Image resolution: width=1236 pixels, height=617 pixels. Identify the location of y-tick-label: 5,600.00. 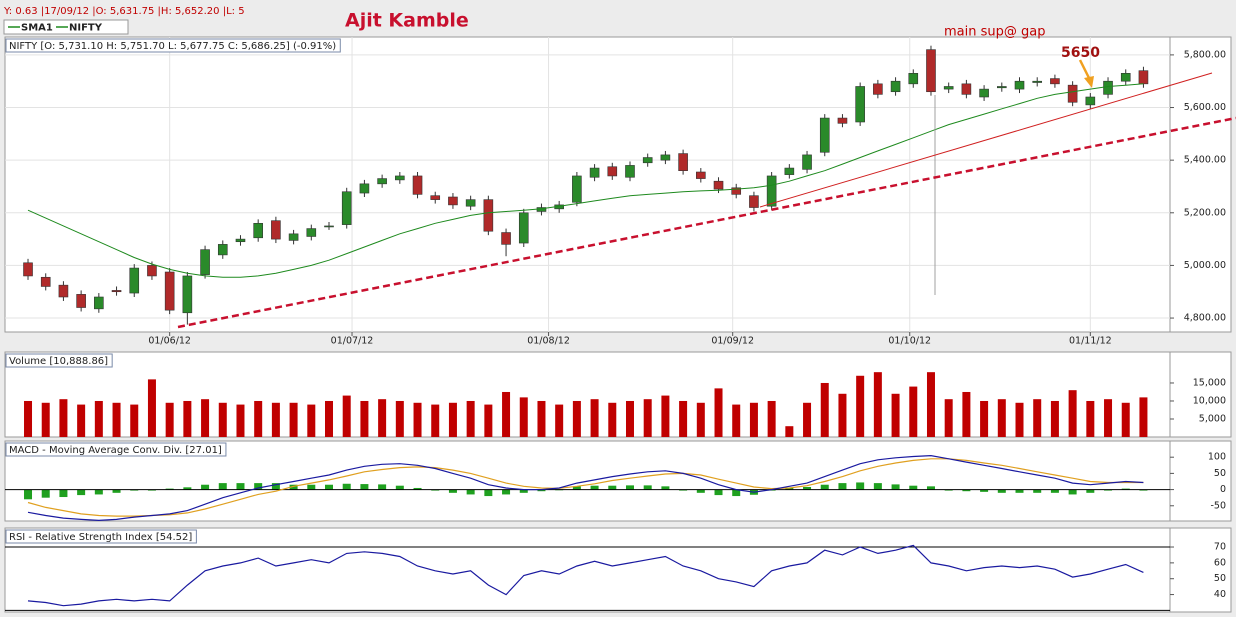
(1205, 107).